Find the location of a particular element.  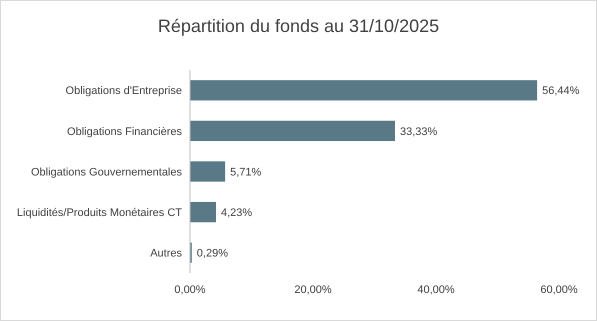

y-tick-label: Obligations Gouvernementales is located at coordinates (106, 172).